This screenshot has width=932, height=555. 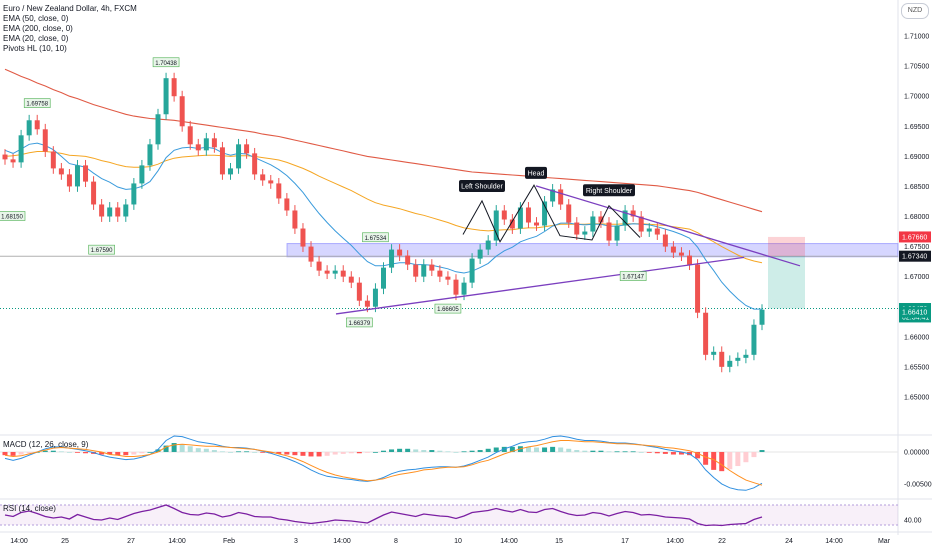 What do you see at coordinates (786, 282) in the screenshot?
I see `reward-box` at bounding box center [786, 282].